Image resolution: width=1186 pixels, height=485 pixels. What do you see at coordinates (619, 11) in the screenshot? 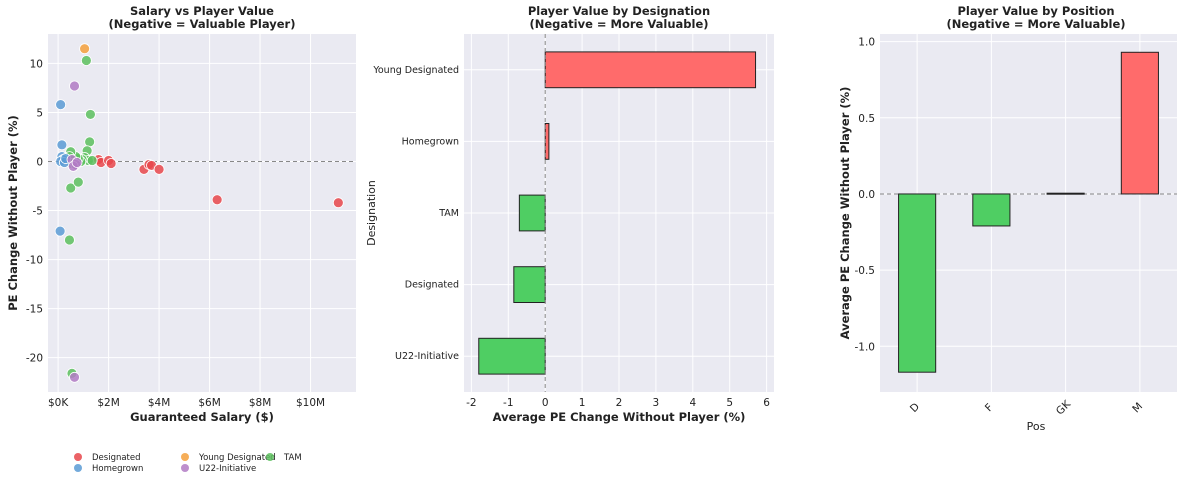
I see `designation-title: Player Value by Designation` at bounding box center [619, 11].